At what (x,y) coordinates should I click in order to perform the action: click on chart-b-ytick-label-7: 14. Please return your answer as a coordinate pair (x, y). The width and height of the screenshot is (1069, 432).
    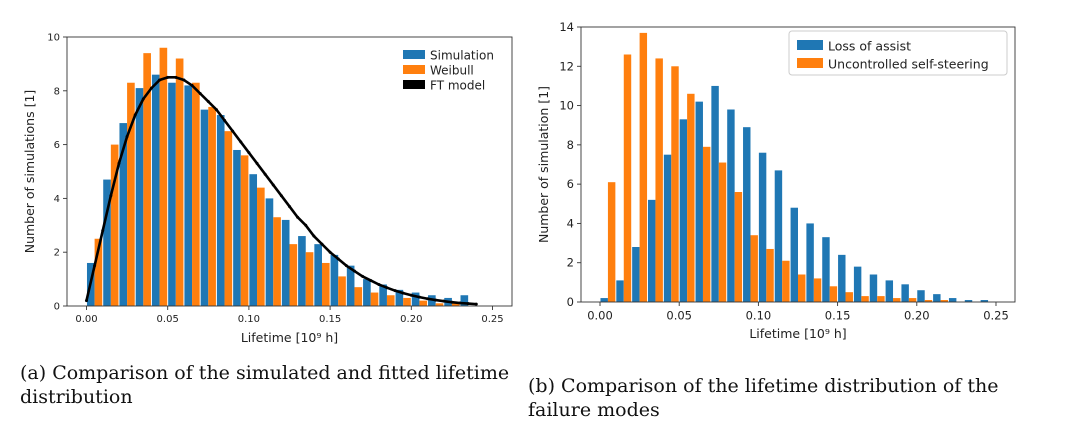
    Looking at the image, I should click on (566, 27).